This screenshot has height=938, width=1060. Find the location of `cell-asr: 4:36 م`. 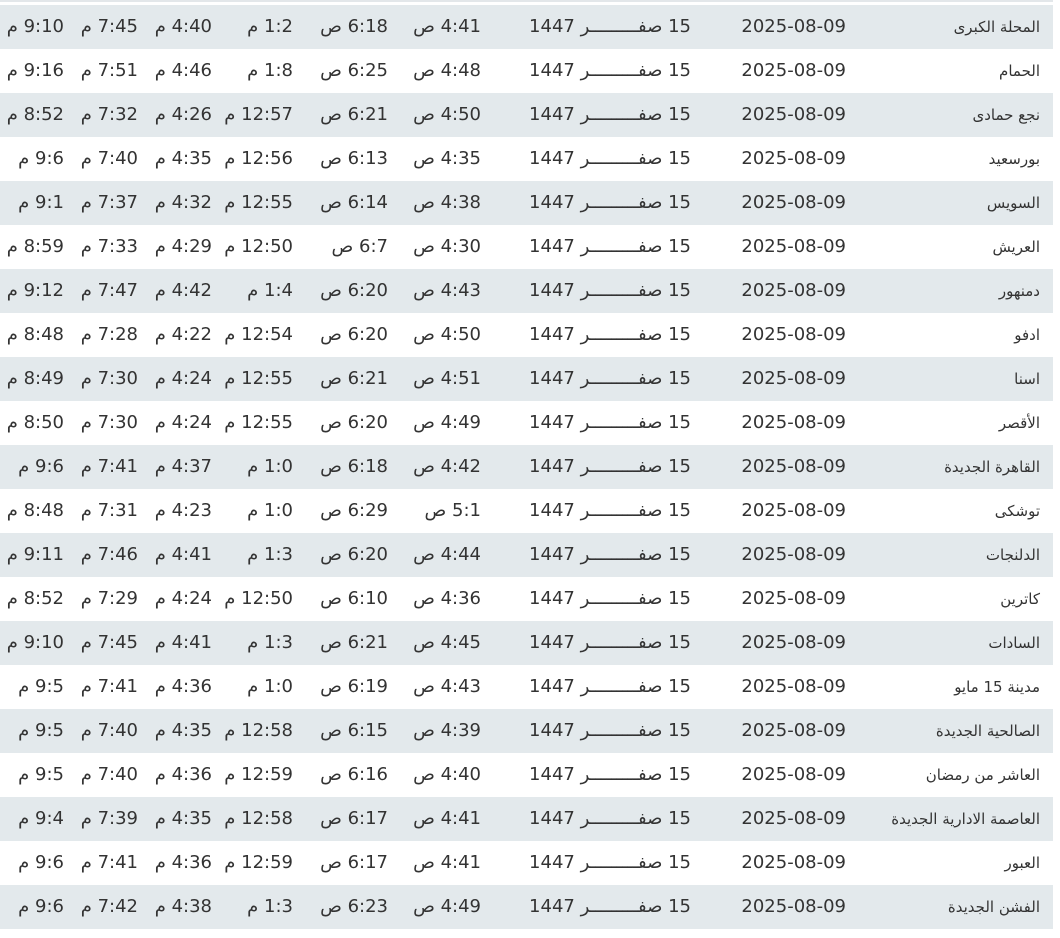

cell-asr: 4:36 م is located at coordinates (183, 862).